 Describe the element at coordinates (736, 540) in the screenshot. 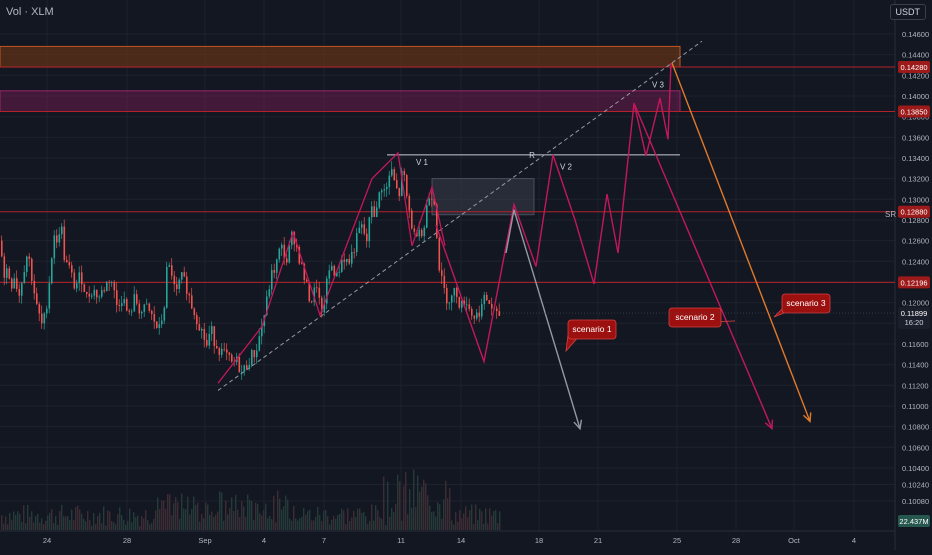

I see `x-tick-label: 28` at that location.